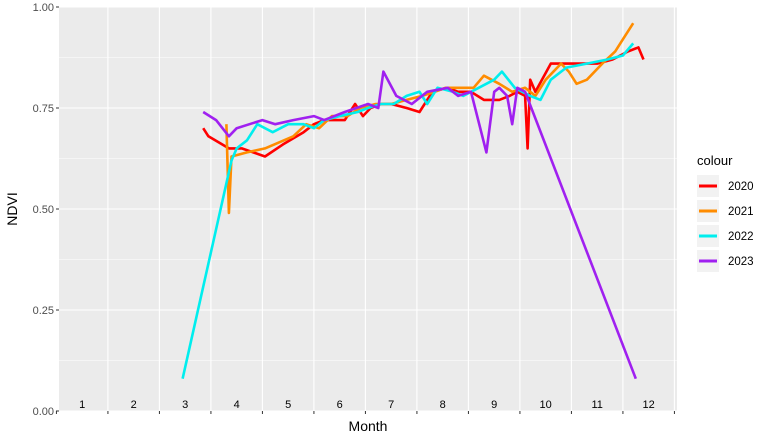  Describe the element at coordinates (340, 405) in the screenshot. I see `x-tick-label: 6` at that location.